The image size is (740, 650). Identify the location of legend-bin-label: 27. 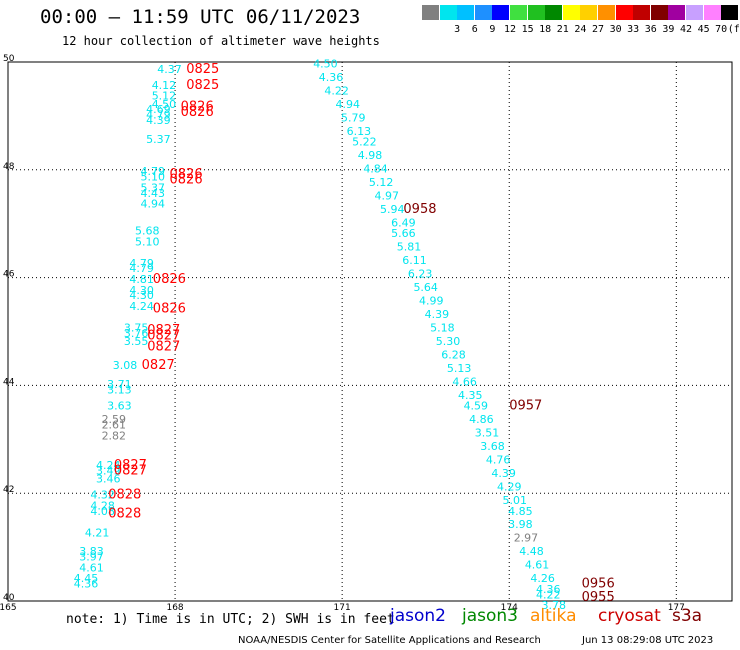
(598, 29).